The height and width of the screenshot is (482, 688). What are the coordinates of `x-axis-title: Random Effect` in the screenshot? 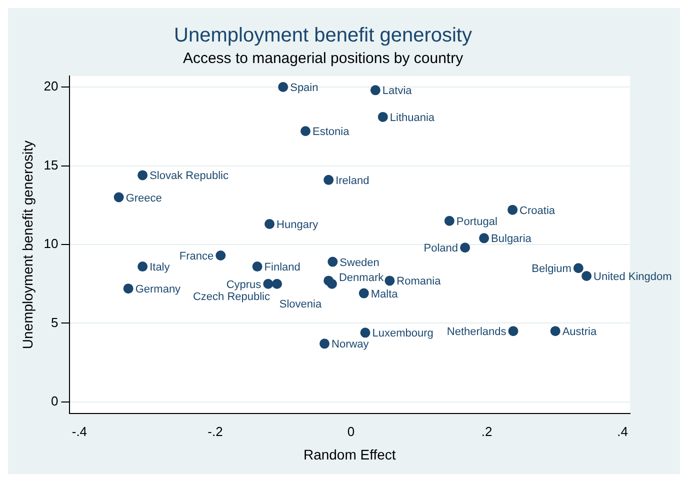 It's located at (349, 454).